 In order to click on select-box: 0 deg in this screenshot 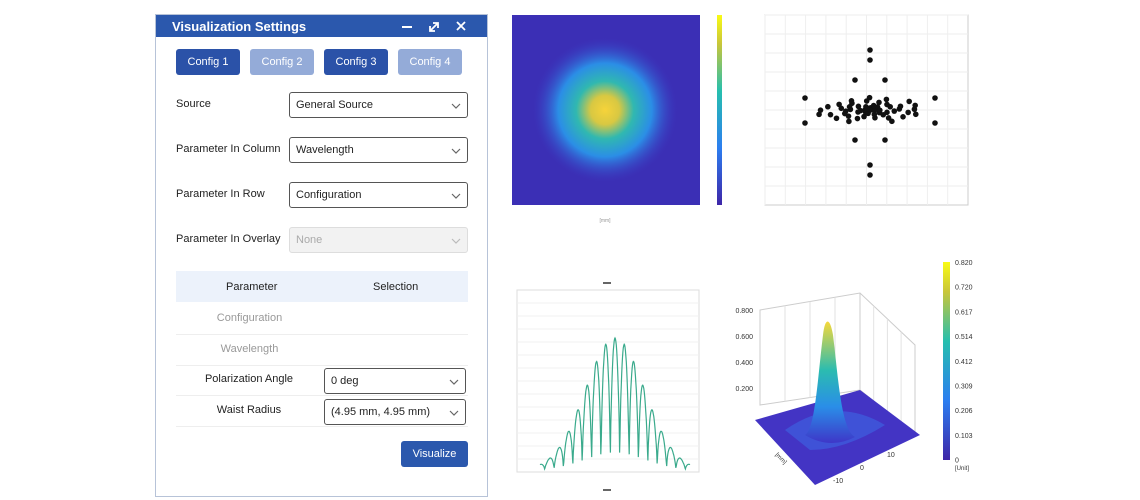, I will do `click(395, 381)`.